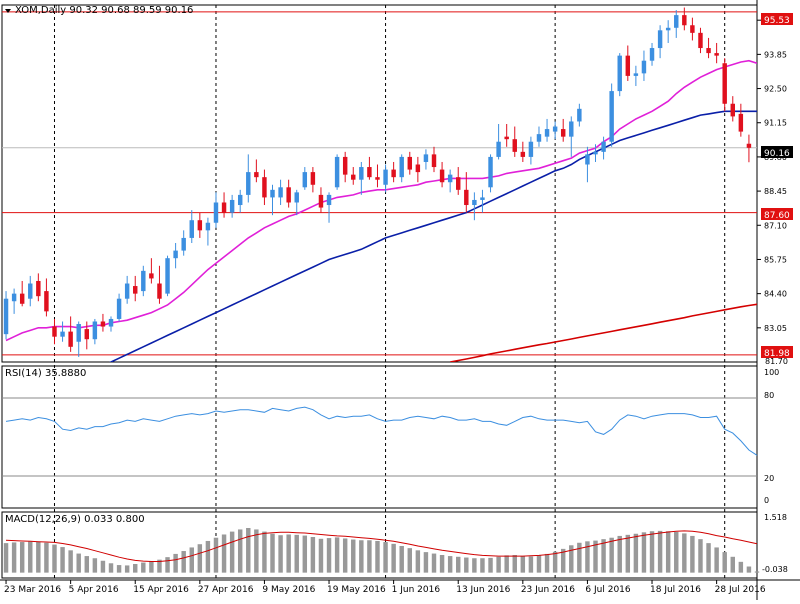 The image size is (800, 604). Describe the element at coordinates (356, 590) in the screenshot. I see `x-tick-label: 19 May 2016` at that location.